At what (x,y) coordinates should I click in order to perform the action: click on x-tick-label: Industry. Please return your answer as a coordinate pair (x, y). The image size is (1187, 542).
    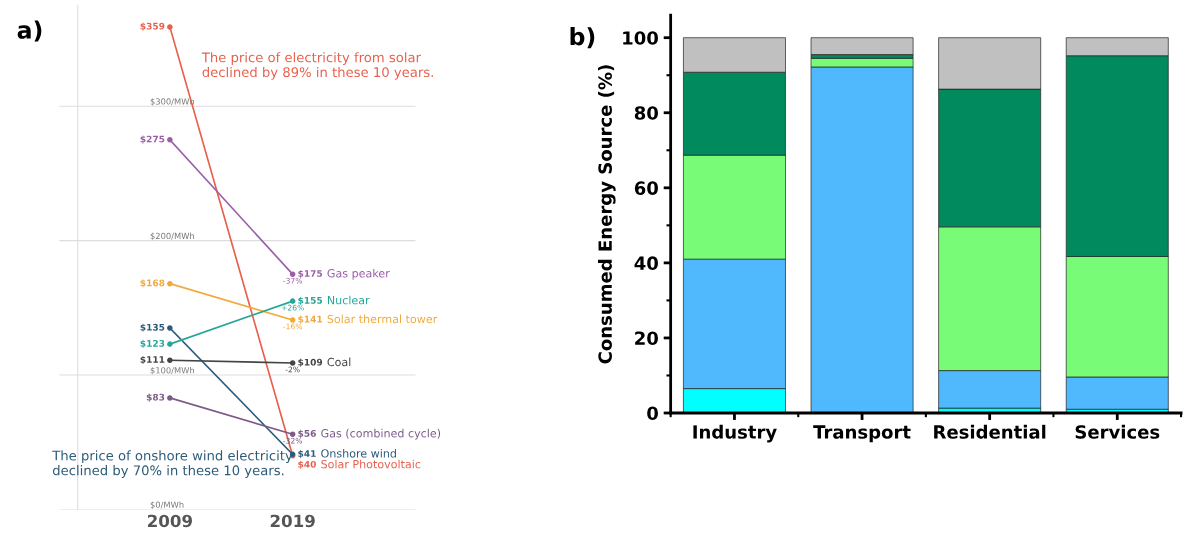
    Looking at the image, I should click on (735, 433).